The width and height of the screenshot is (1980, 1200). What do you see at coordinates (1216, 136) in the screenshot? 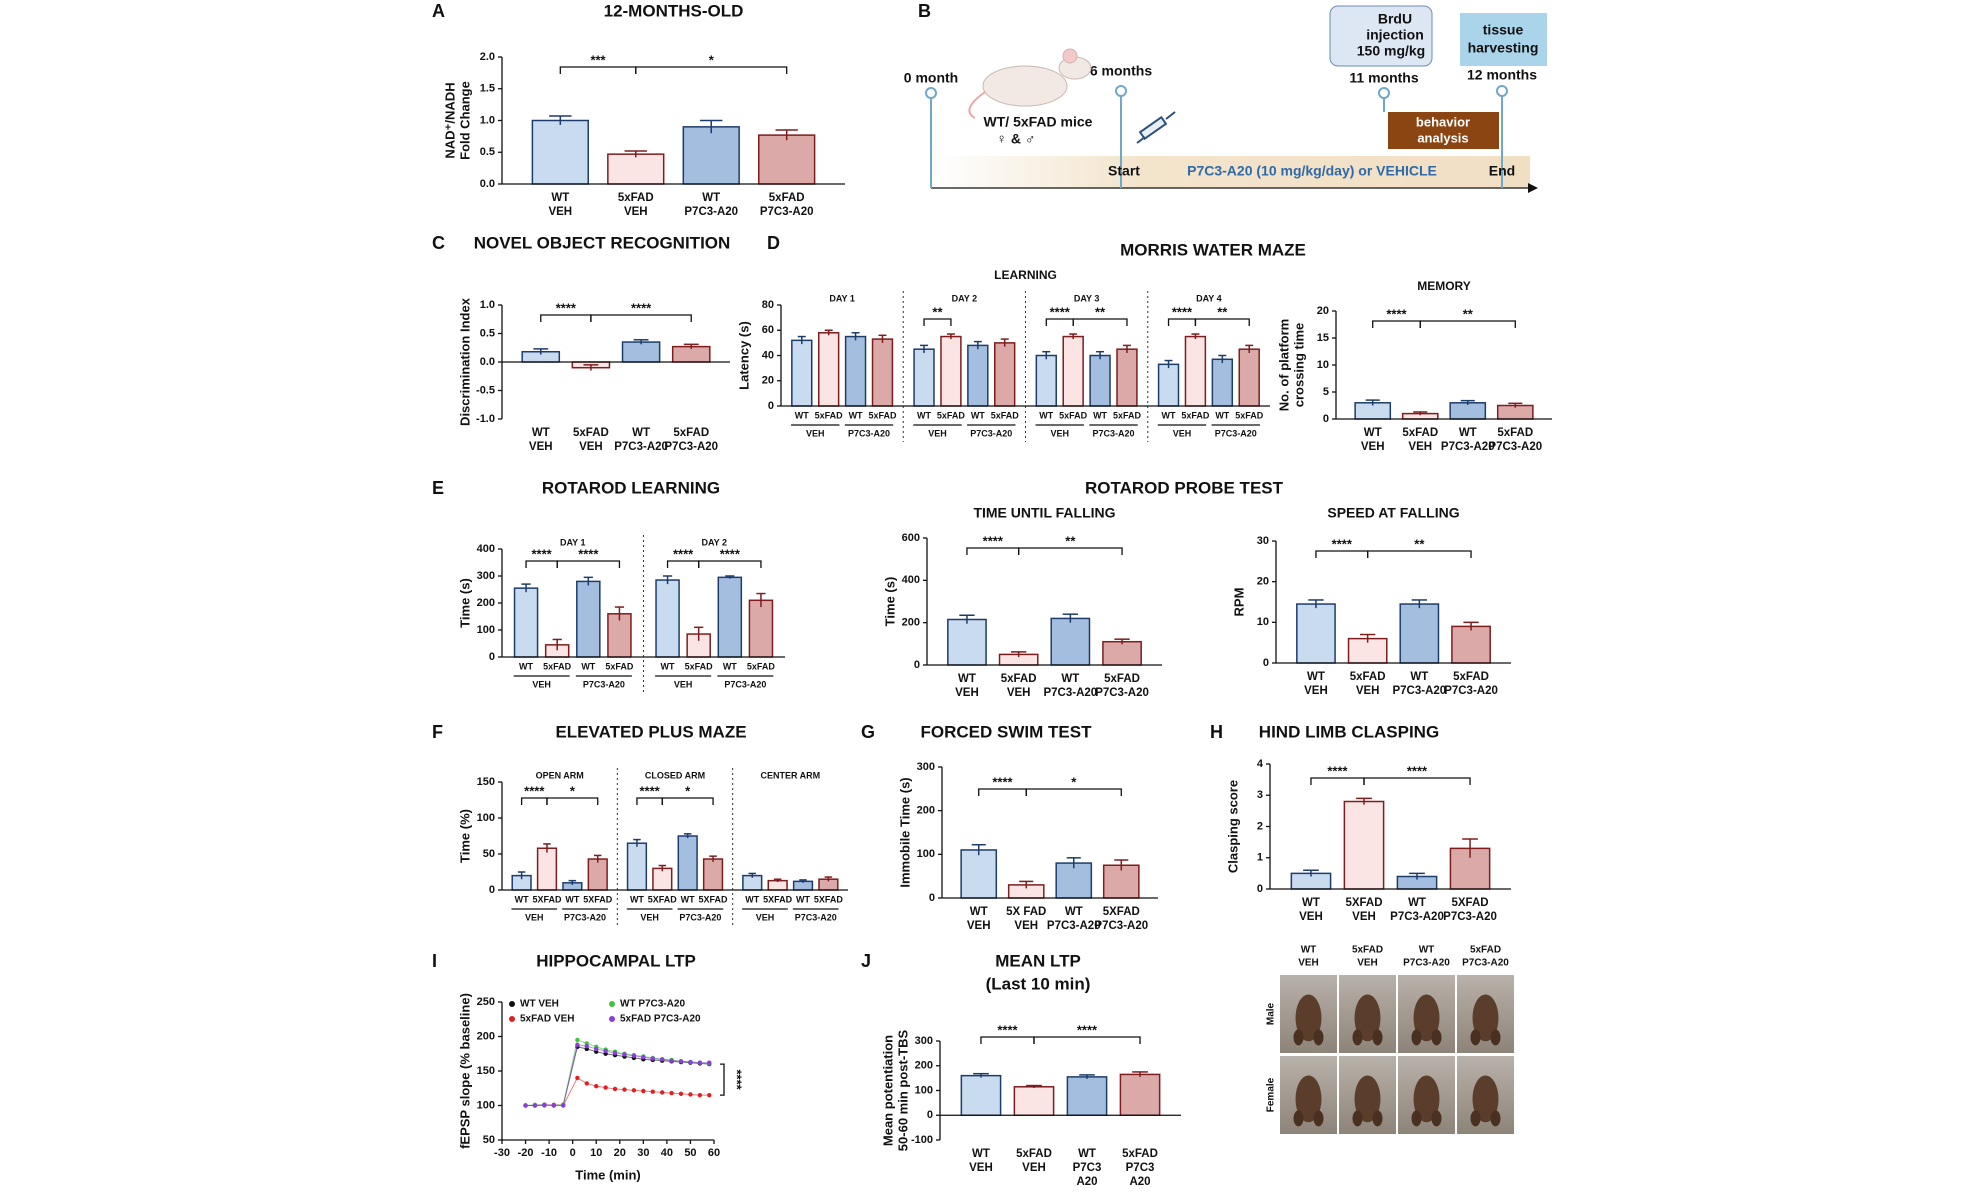
I see `timepoints` at bounding box center [1216, 136].